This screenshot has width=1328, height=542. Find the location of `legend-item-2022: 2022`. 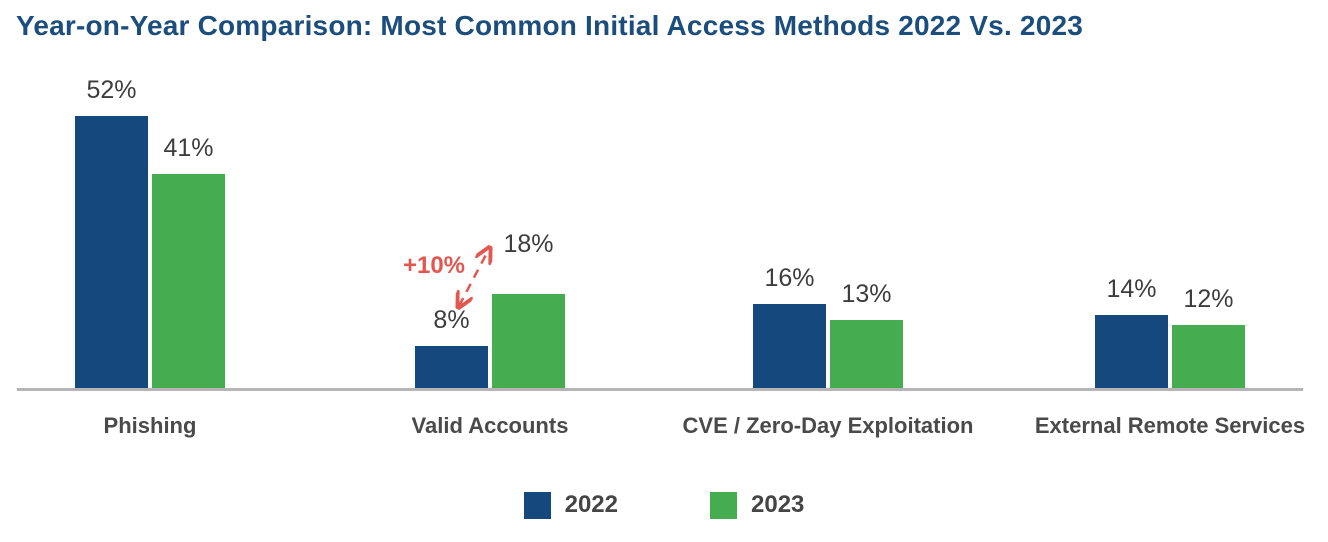

legend-item-2022: 2022 is located at coordinates (570, 505).